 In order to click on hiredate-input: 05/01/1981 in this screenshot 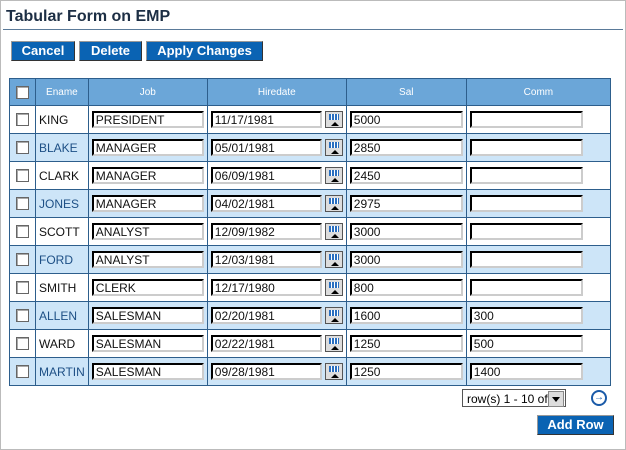, I will do `click(266, 147)`.